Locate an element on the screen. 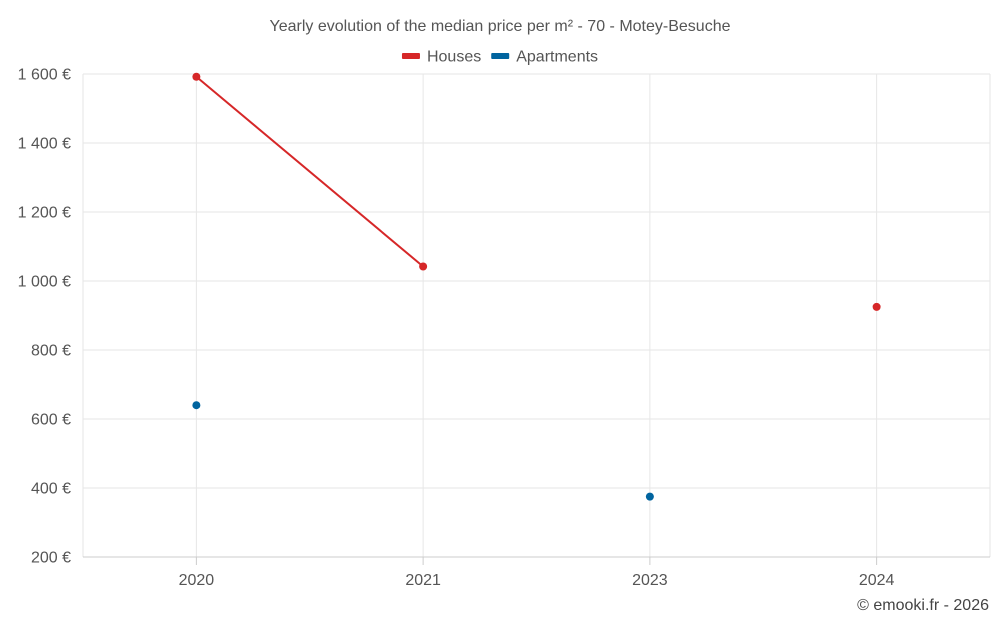 Image resolution: width=1000 pixels, height=625 pixels. y-tick-label: 1 000 € is located at coordinates (44, 282).